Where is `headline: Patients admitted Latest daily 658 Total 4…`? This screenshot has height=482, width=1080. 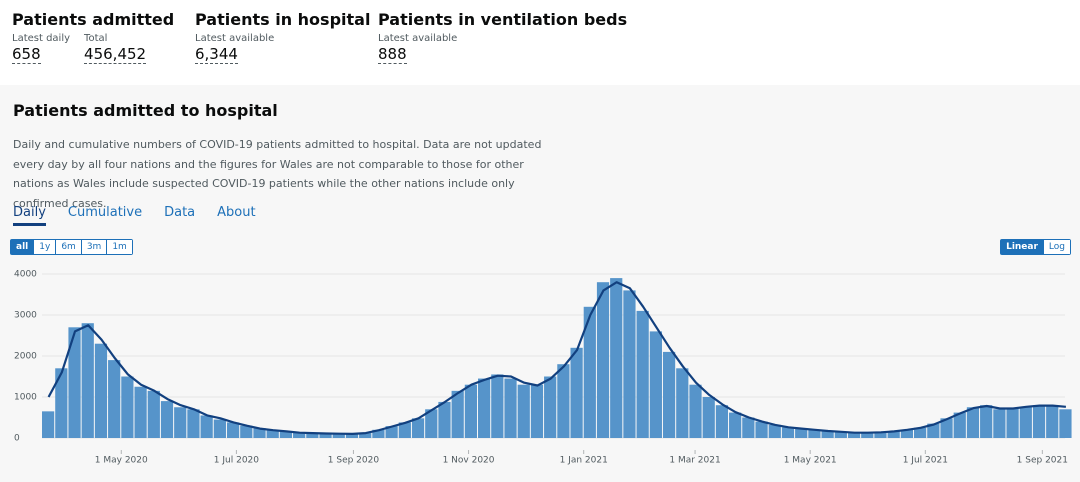
headline: Patients admitted Latest daily 658 Total 4… is located at coordinates (93, 37).